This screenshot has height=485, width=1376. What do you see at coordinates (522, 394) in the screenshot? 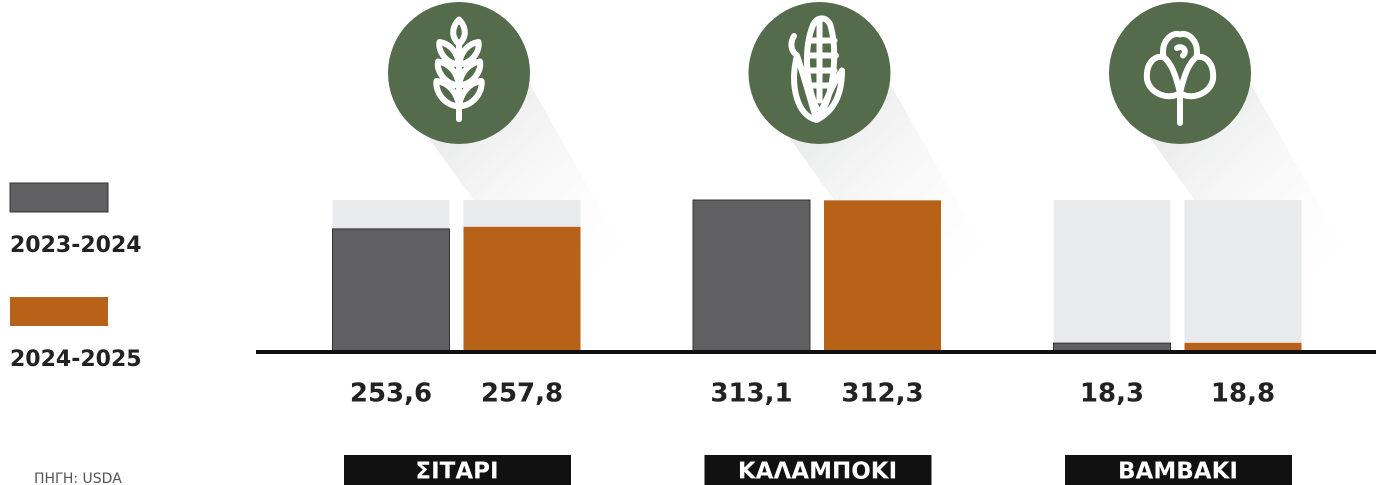
I see `value-label: 257,8` at bounding box center [522, 394].